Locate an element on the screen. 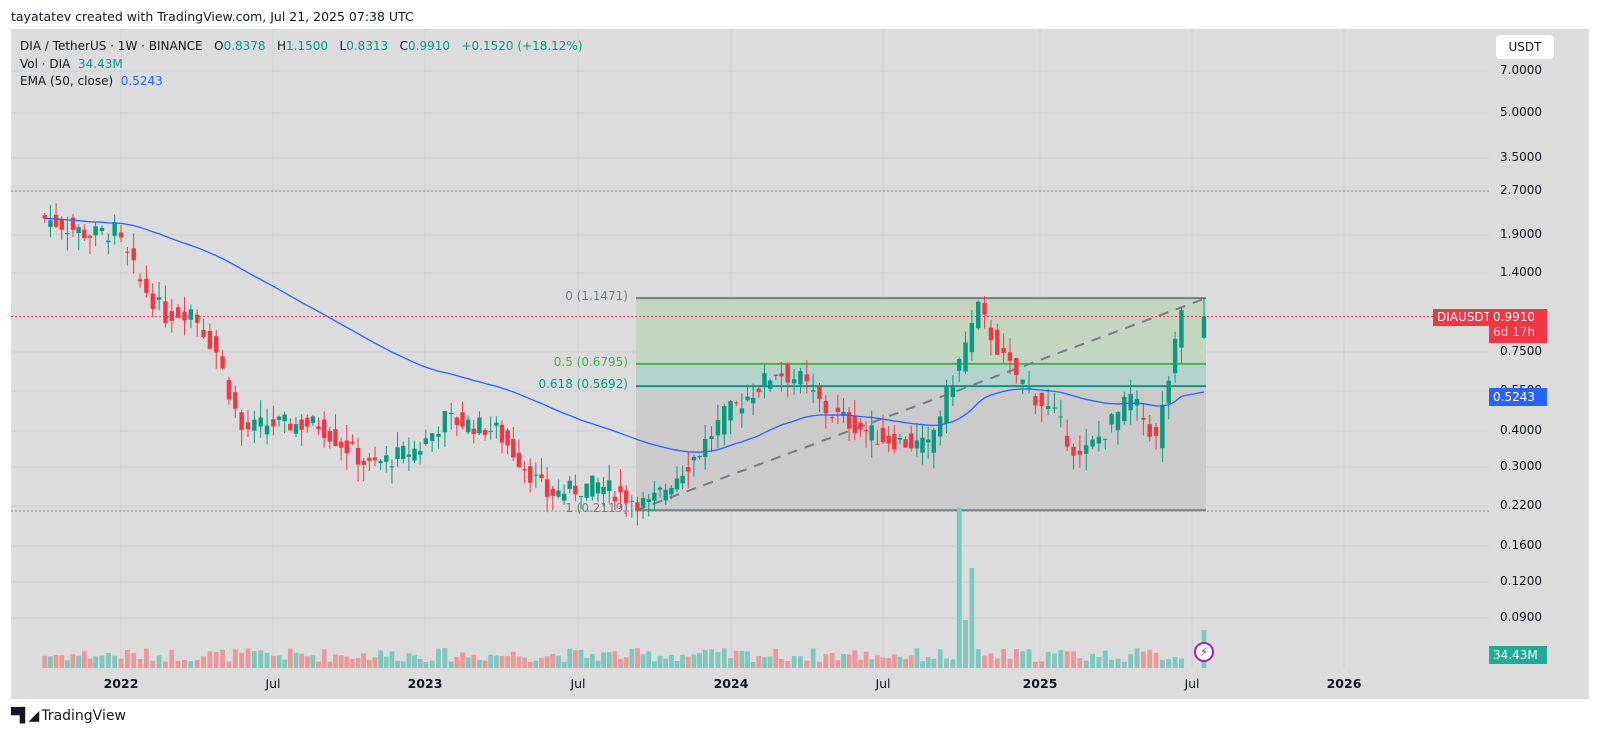 This screenshot has width=1600, height=751. ema-row: EMA (50, close) 0.5243 is located at coordinates (301, 82).